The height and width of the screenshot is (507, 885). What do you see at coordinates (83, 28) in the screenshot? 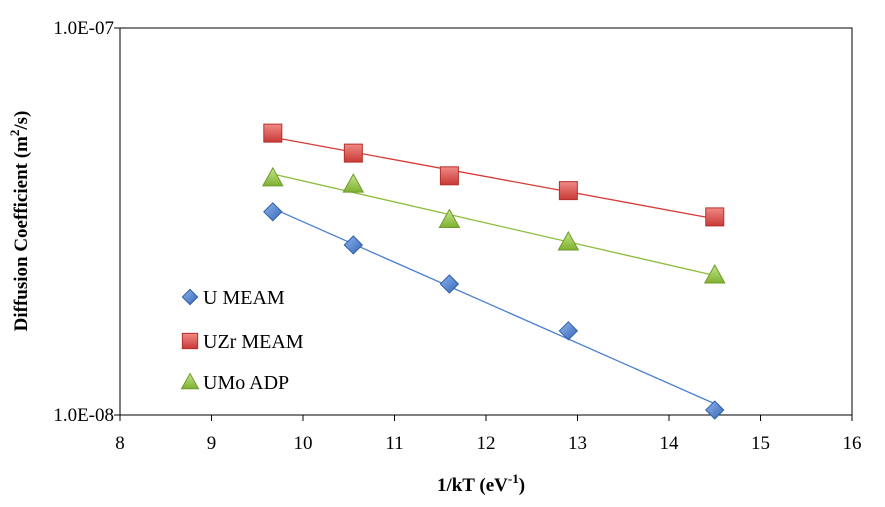
I see `y-tick-label: 1.0E-07` at bounding box center [83, 28].